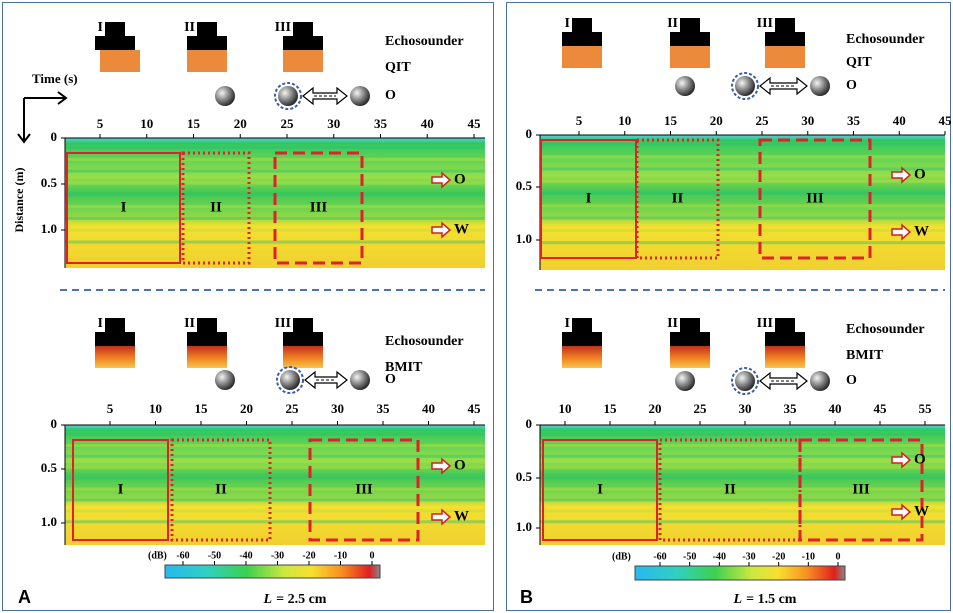  Describe the element at coordinates (524, 238) in the screenshot. I see `y-tick-label: 1.0` at that location.